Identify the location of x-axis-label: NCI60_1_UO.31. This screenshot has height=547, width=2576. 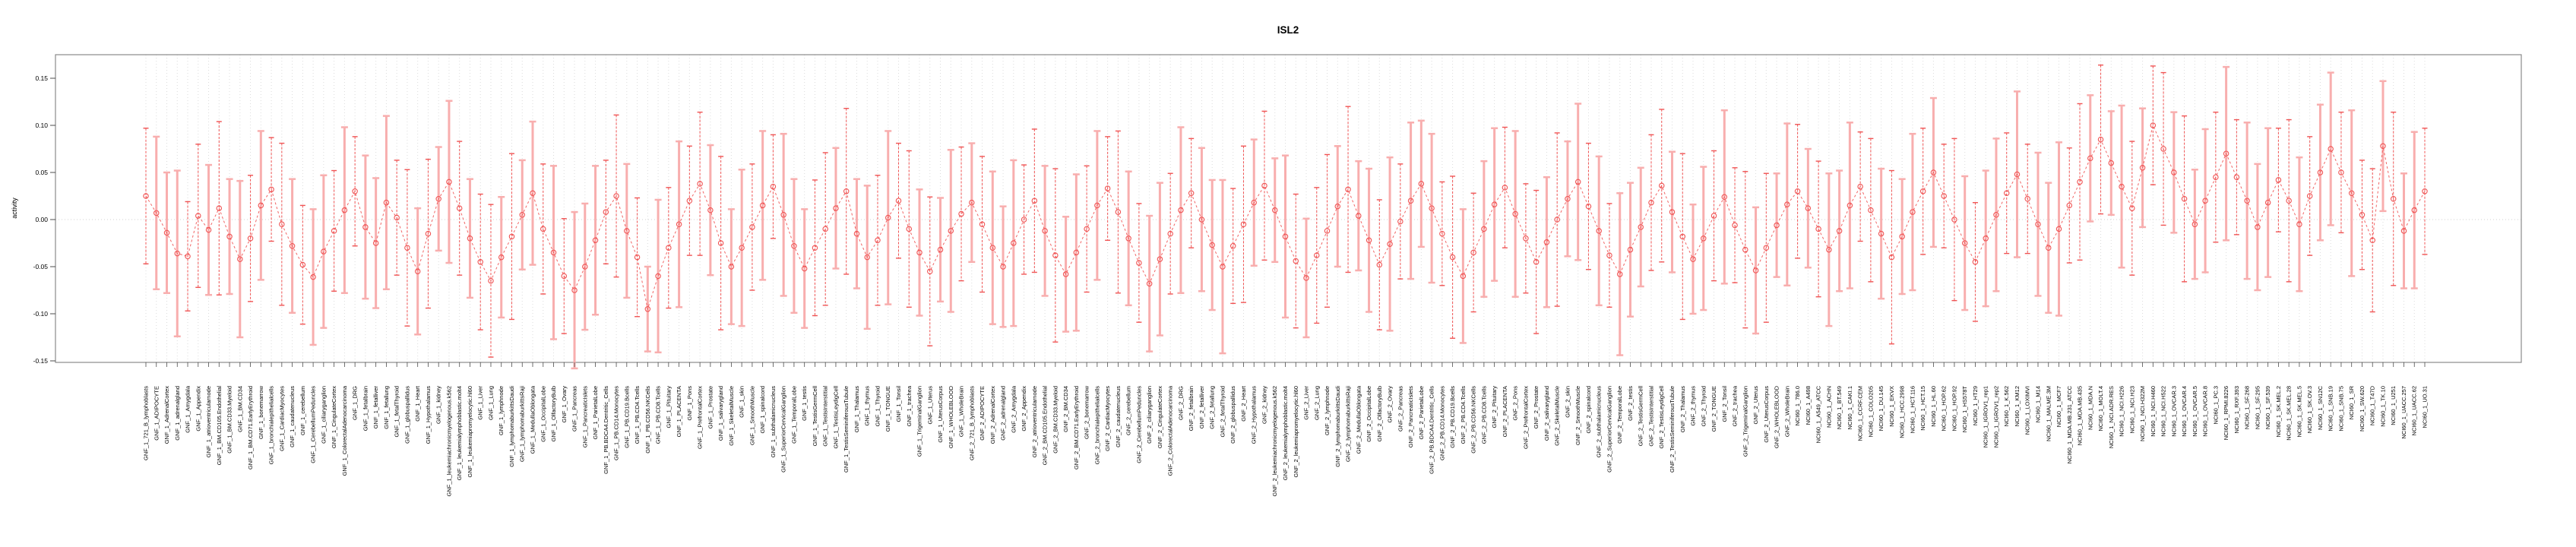
(2425, 407).